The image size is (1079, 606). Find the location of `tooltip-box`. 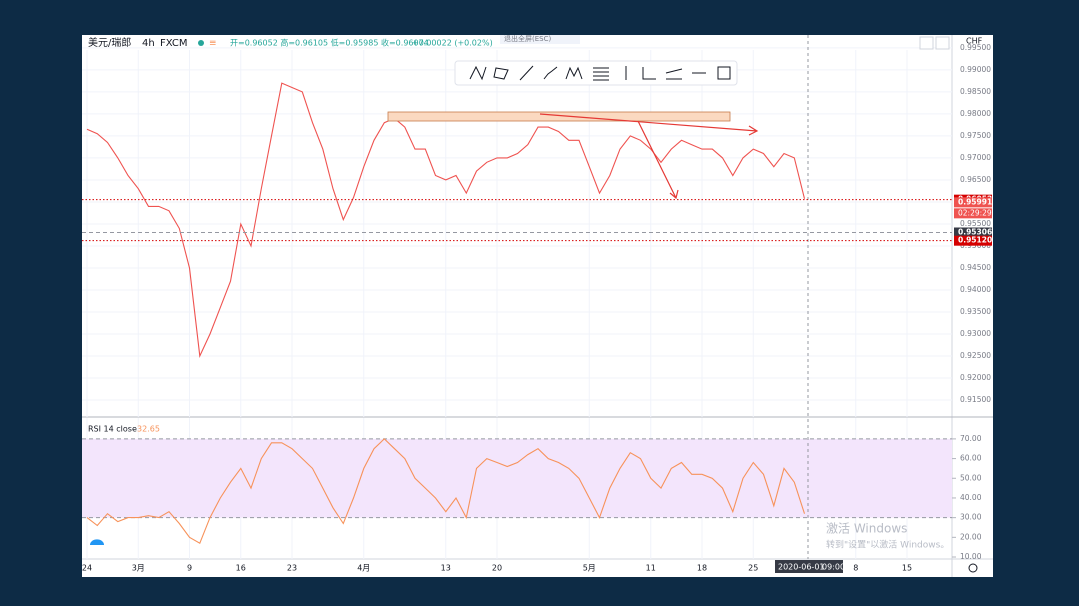

tooltip-box is located at coordinates (540, 39).